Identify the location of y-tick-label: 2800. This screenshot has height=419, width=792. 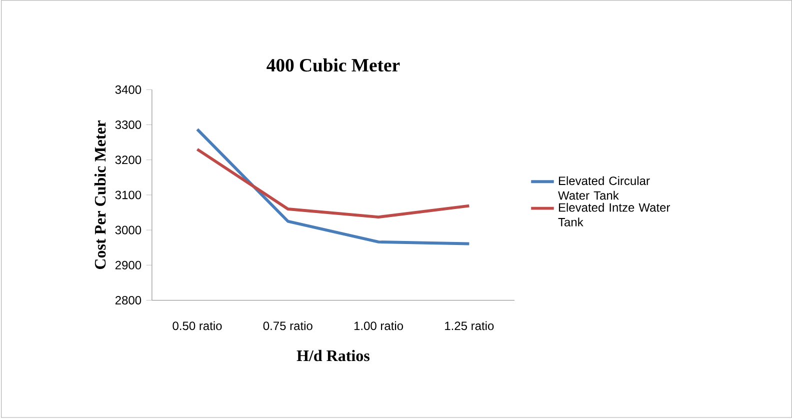
(128, 300).